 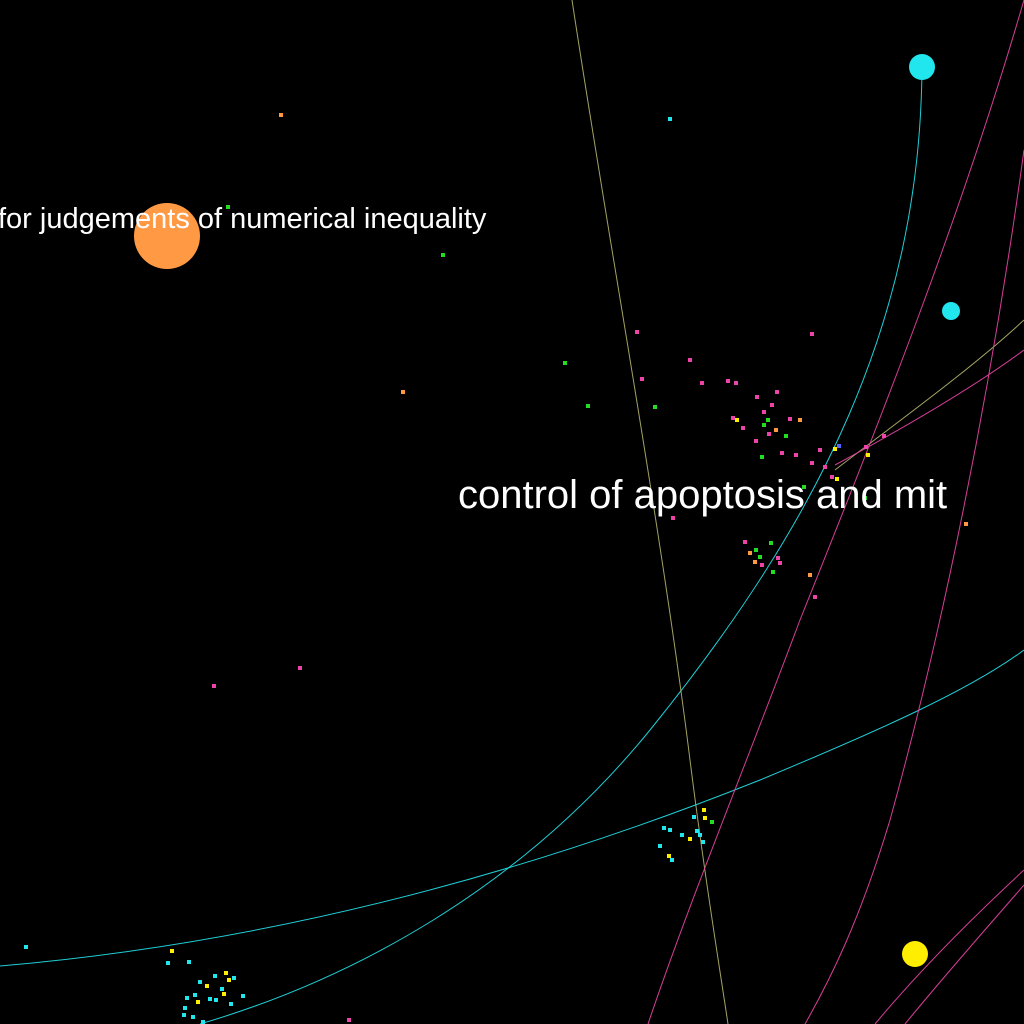 I want to click on node-cyan-mid, so click(x=951, y=311).